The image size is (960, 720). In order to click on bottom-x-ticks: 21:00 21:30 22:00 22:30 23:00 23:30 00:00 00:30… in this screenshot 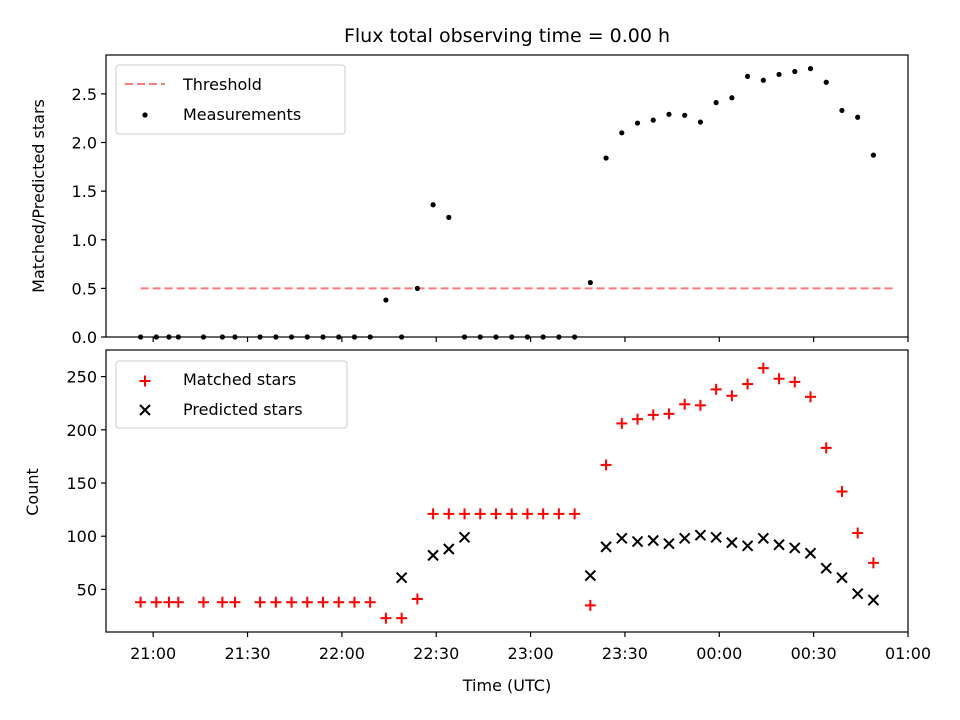, I will do `click(530, 647)`.